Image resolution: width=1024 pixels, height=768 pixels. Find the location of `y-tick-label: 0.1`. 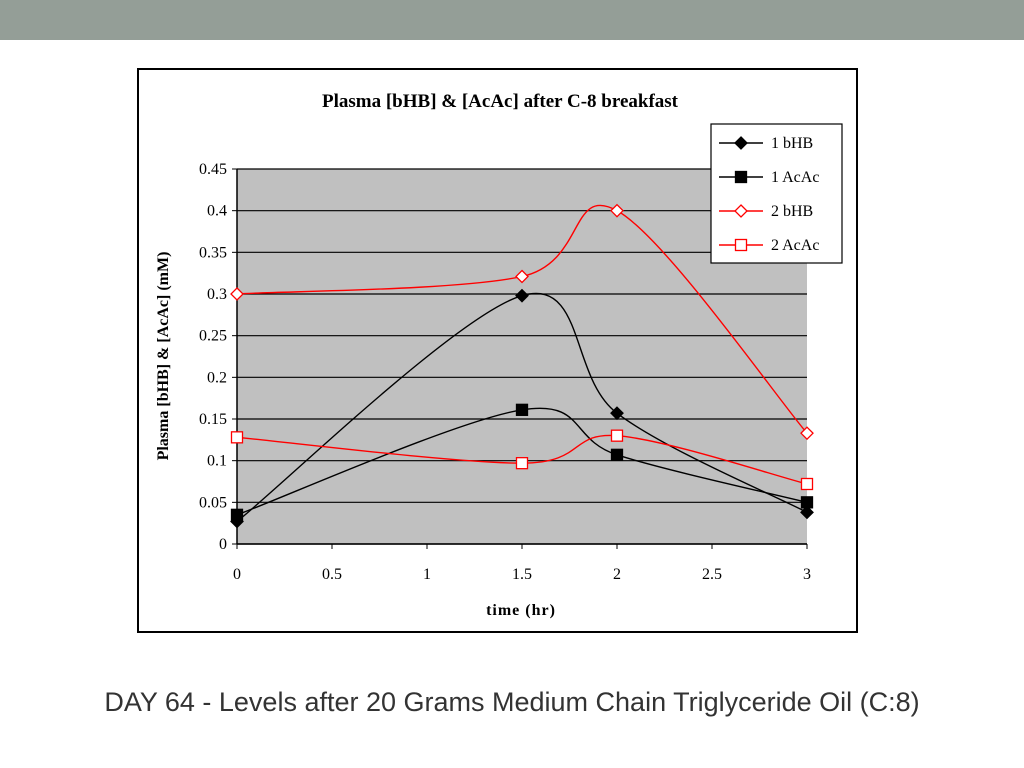

y-tick-label: 0.1 is located at coordinates (217, 461).